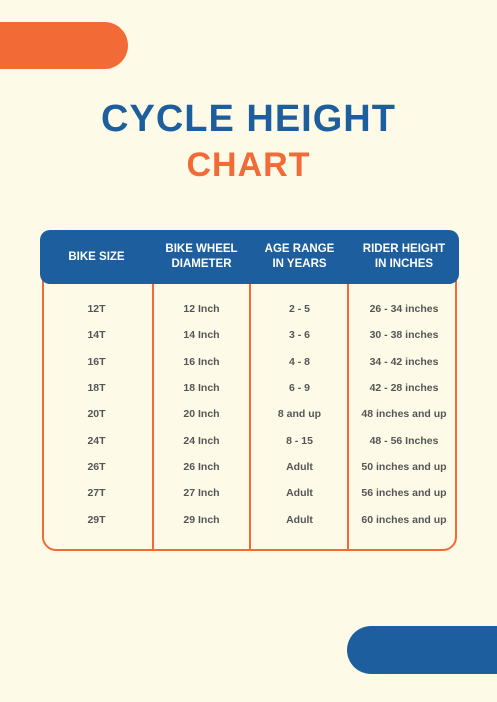 Image resolution: width=497 pixels, height=702 pixels. What do you see at coordinates (96, 361) in the screenshot?
I see `cell-bike-size: 16T` at bounding box center [96, 361].